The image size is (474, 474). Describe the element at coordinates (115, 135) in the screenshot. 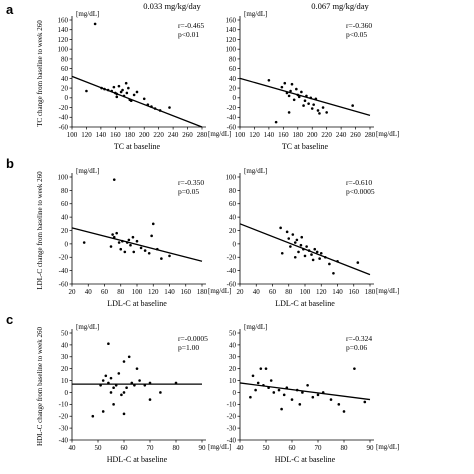

I see `x-tick-label: 160` at that location.